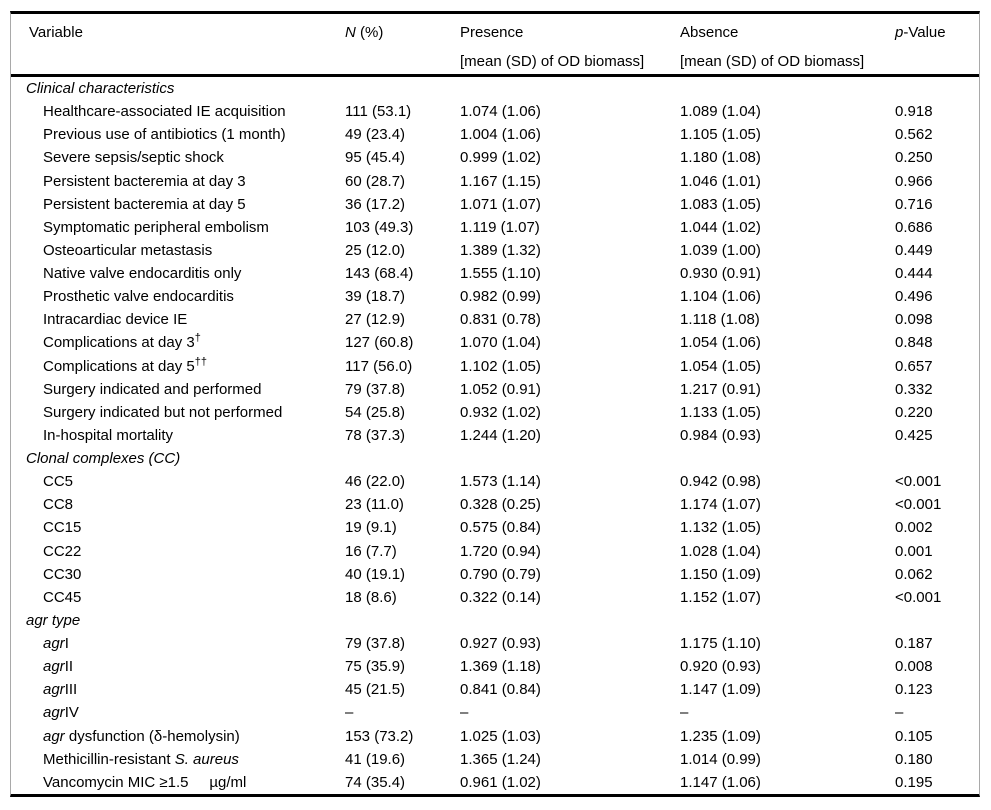 This screenshot has height=810, width=991. What do you see at coordinates (62, 551) in the screenshot?
I see `cell-variable: CC22` at bounding box center [62, 551].